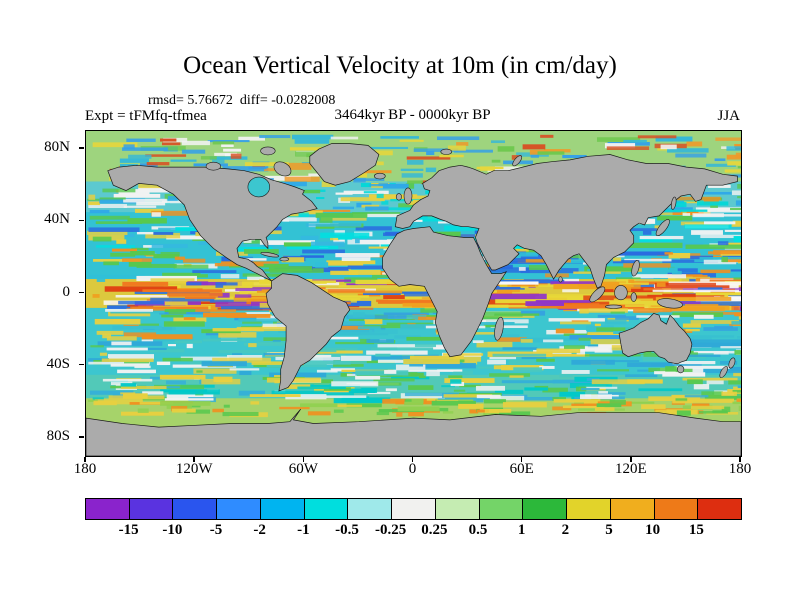 The height and width of the screenshot is (600, 800). I want to click on stats-line: rmsd= 5.76672 diff= -0.0282008, so click(242, 100).